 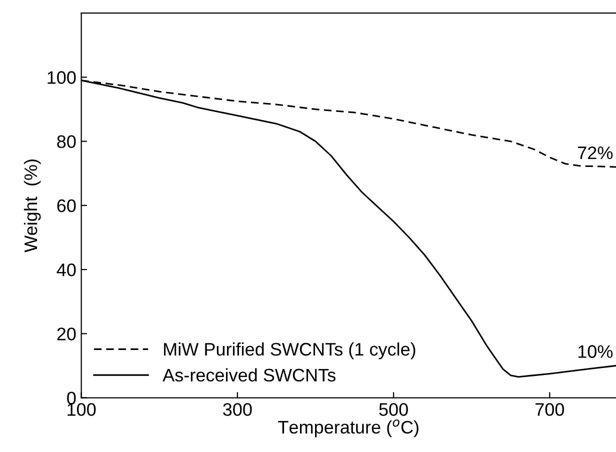 What do you see at coordinates (66, 205) in the screenshot?
I see `y-tick-label: 60` at bounding box center [66, 205].